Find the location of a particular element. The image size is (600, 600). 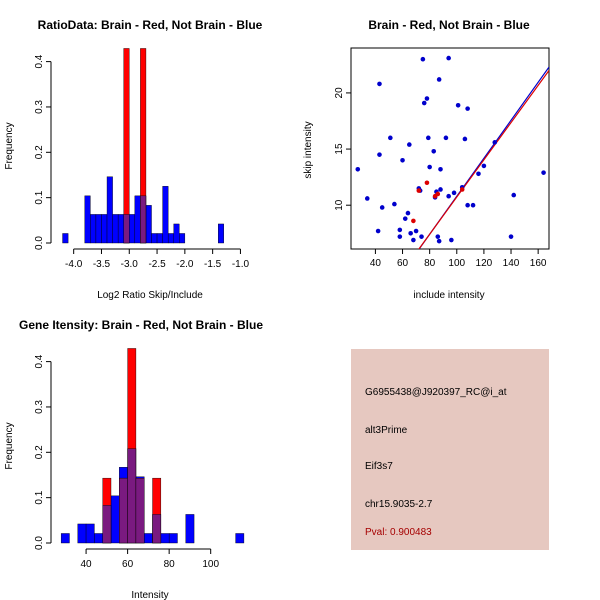

ratio-x-tick-label: -1.0 is located at coordinates (241, 264).